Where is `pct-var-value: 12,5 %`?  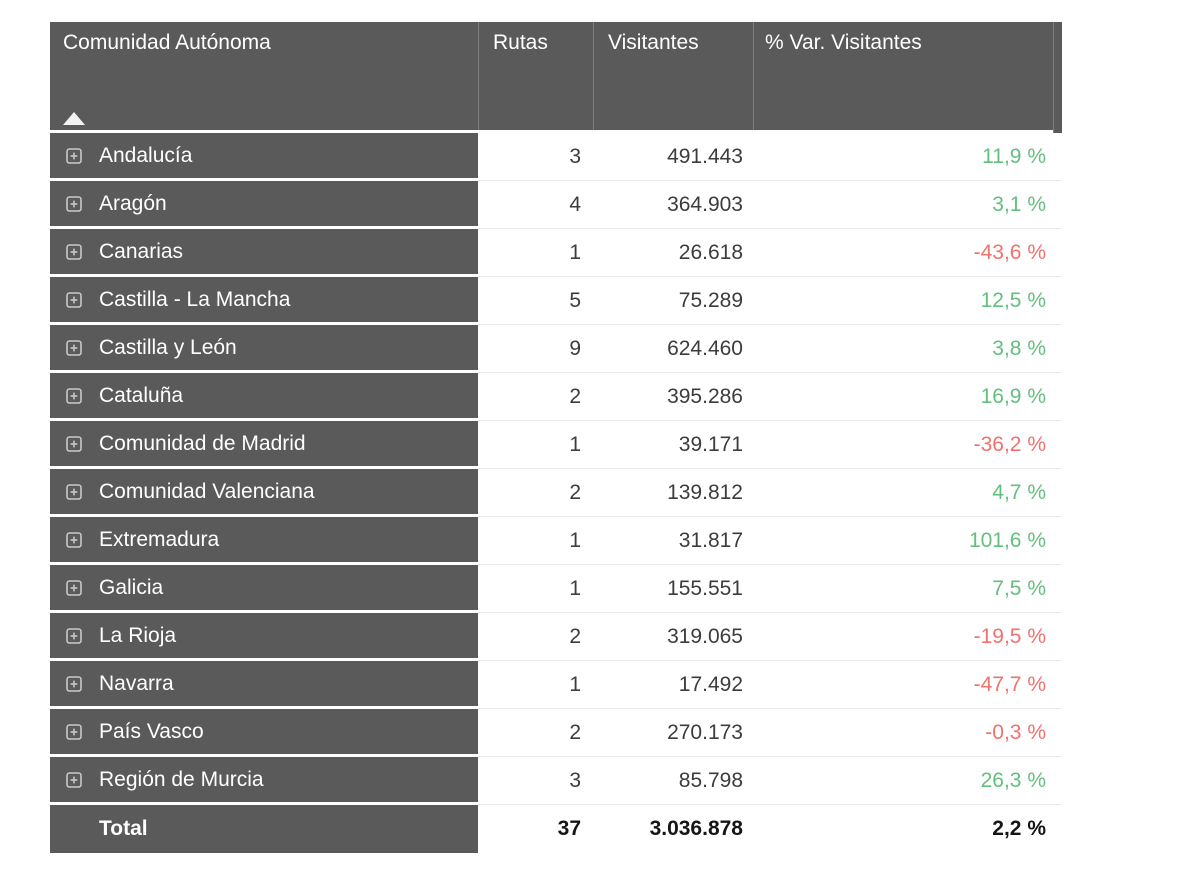
pct-var-value: 12,5 % is located at coordinates (907, 301).